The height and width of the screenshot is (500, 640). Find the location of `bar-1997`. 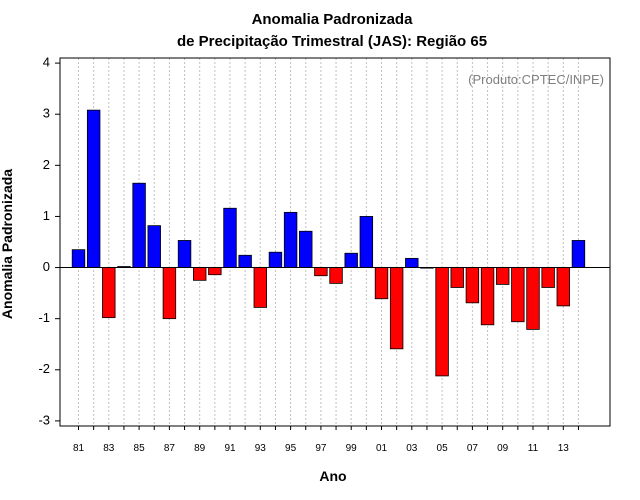

bar-1997 is located at coordinates (321, 272).